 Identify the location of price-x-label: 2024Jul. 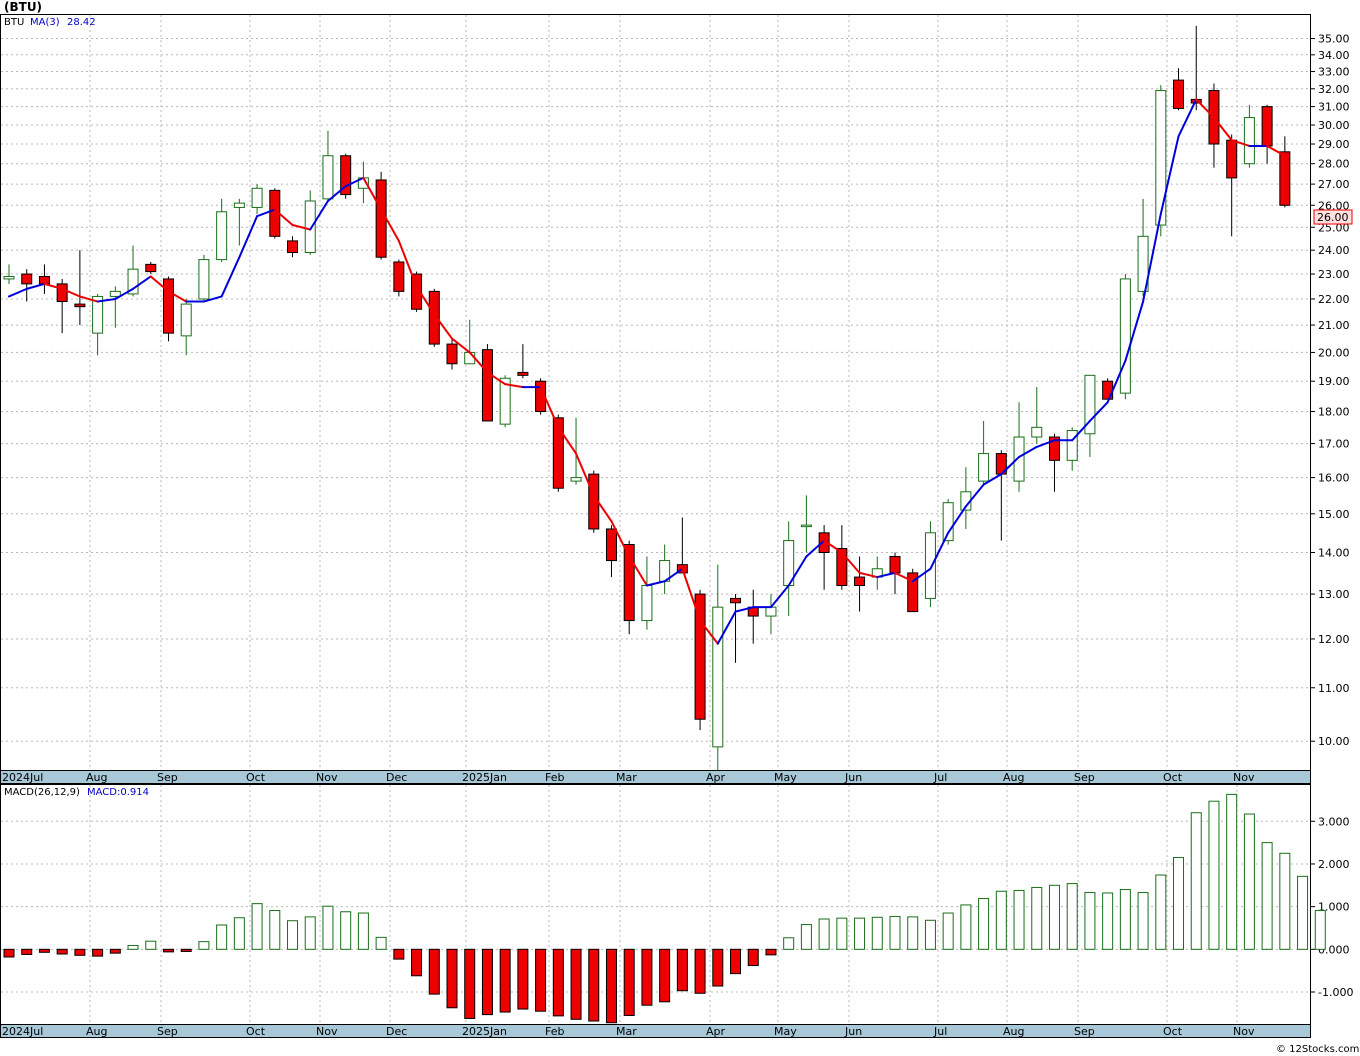
(22, 777).